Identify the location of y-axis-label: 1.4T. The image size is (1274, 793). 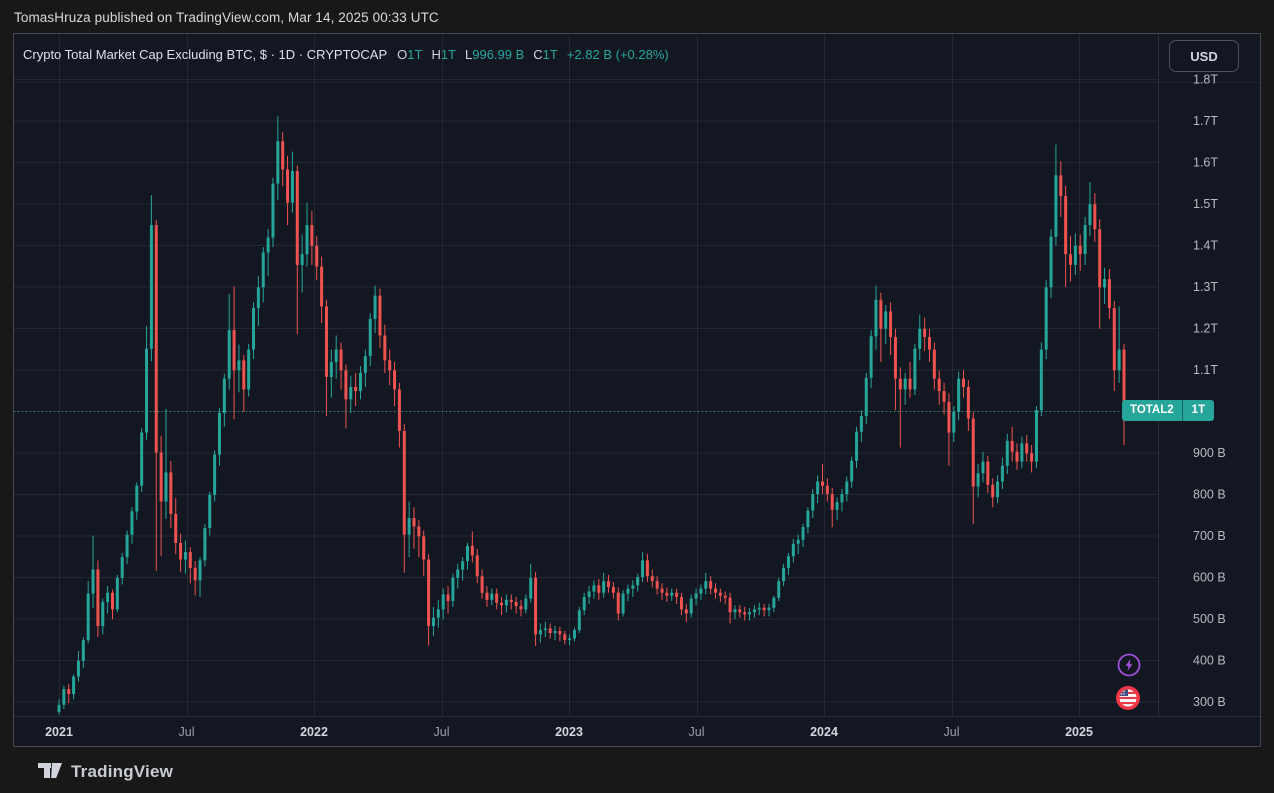
(1205, 246).